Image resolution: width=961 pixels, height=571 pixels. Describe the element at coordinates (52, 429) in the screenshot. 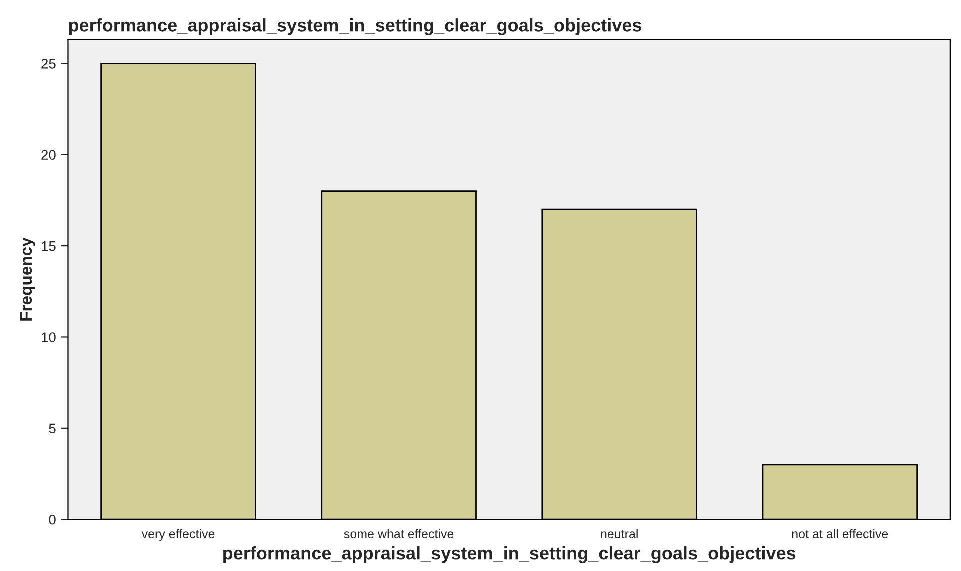

I see `y-tick-label: 5` at that location.